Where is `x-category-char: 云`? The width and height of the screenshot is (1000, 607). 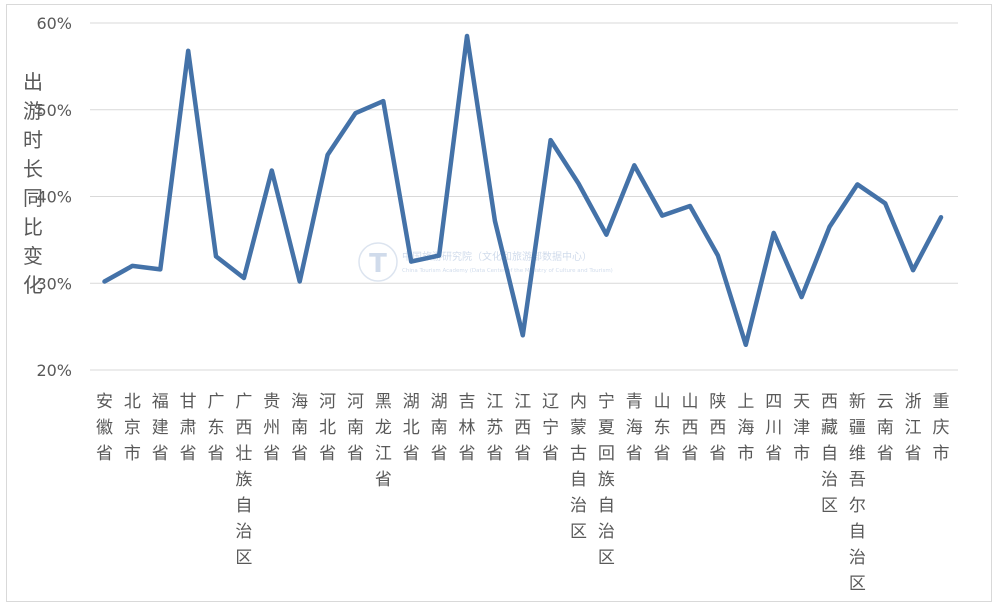 x-category-char: 云 is located at coordinates (885, 402).